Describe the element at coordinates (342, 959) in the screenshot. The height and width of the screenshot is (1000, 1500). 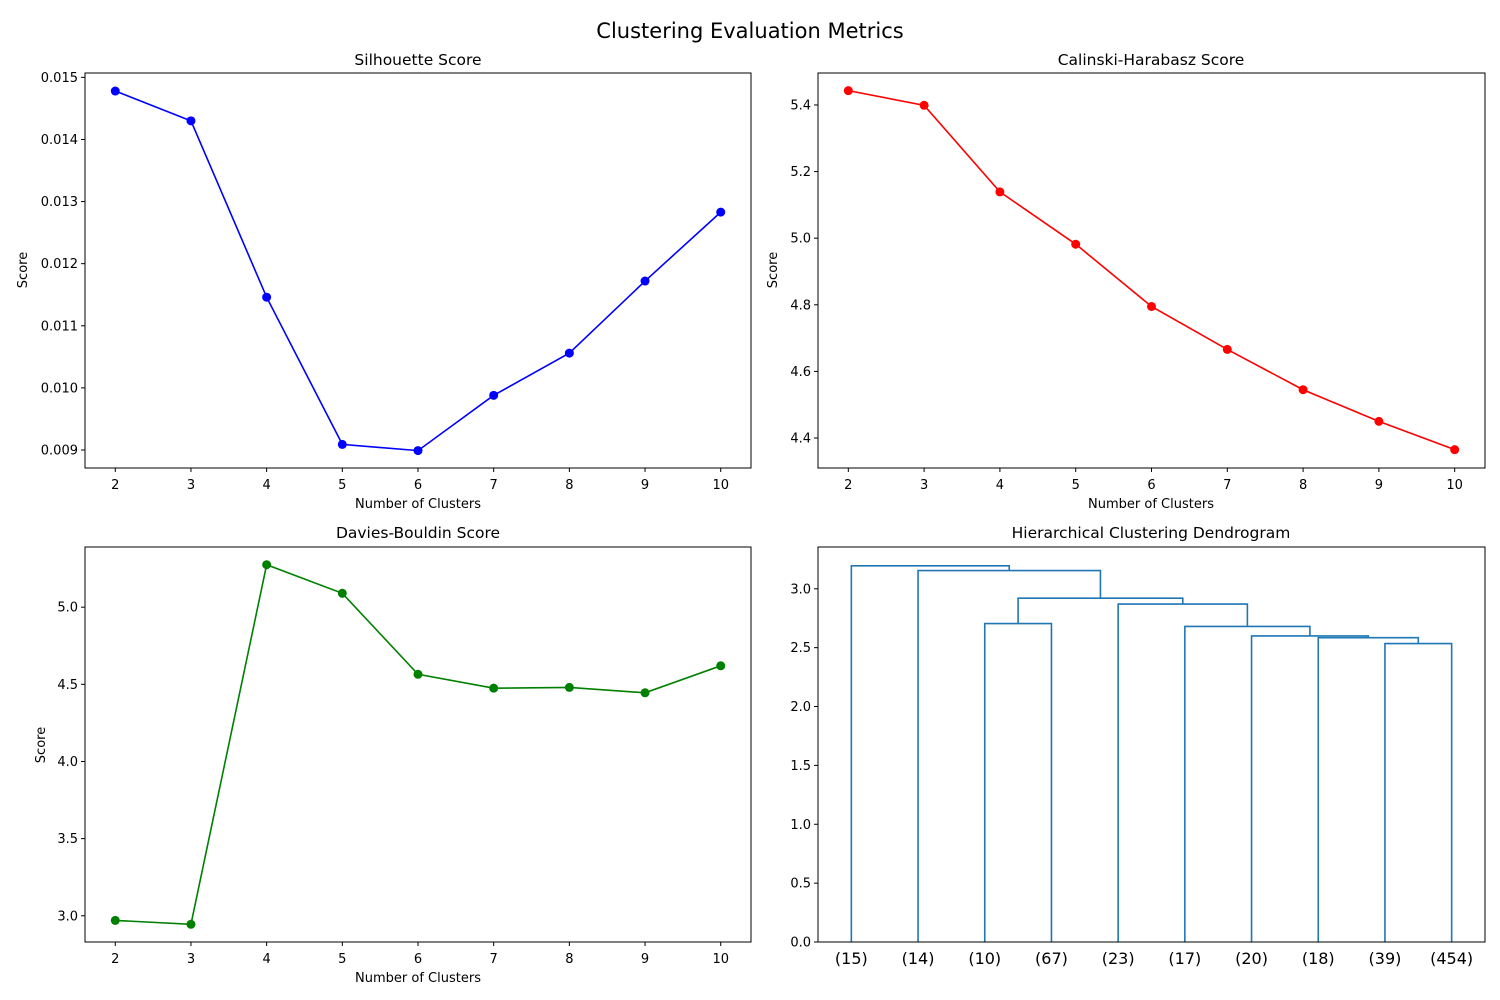
I see `davies-bouldin-xtick-label: 5` at that location.